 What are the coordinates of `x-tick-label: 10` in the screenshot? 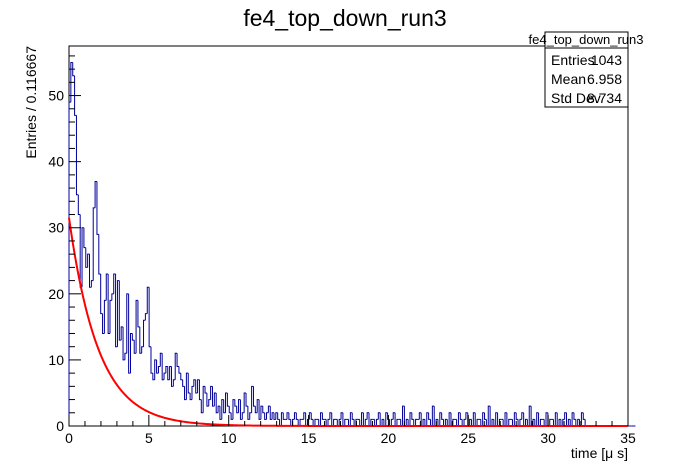 It's located at (229, 438).